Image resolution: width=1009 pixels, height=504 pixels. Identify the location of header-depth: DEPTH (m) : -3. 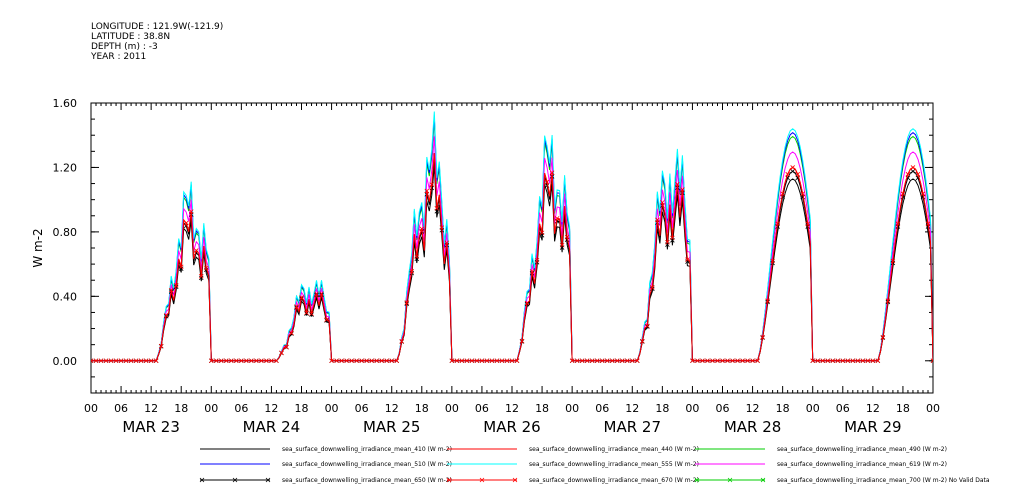
(124, 47).